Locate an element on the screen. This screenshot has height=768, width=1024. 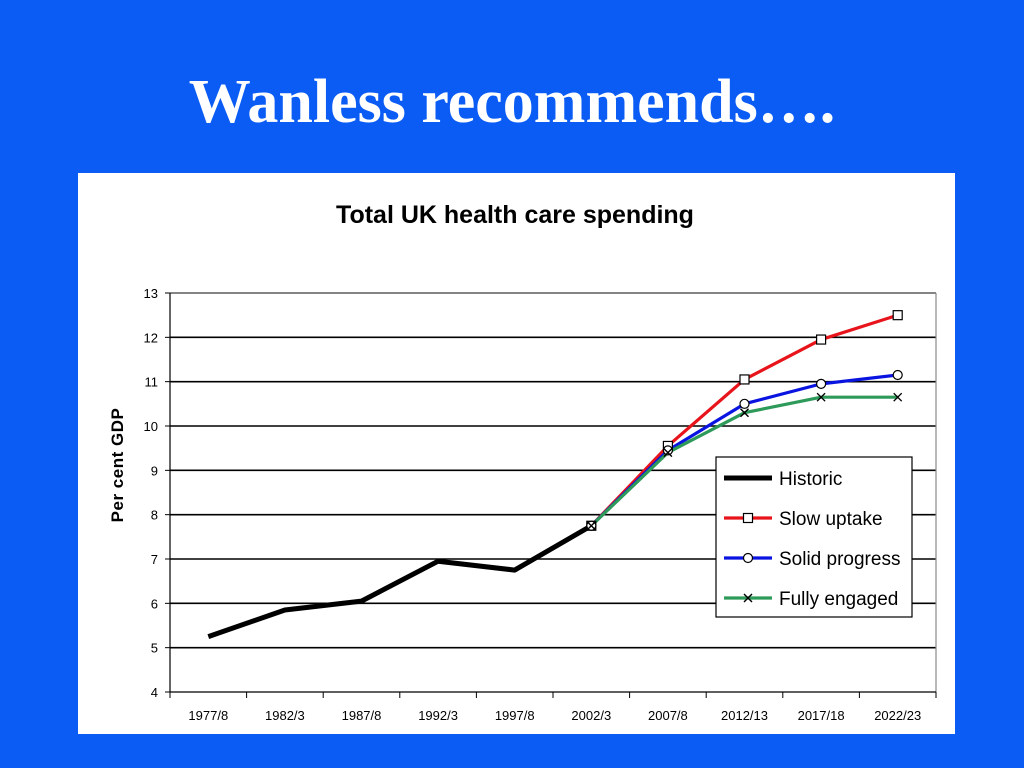
y-tick-label: 8 is located at coordinates (154, 515).